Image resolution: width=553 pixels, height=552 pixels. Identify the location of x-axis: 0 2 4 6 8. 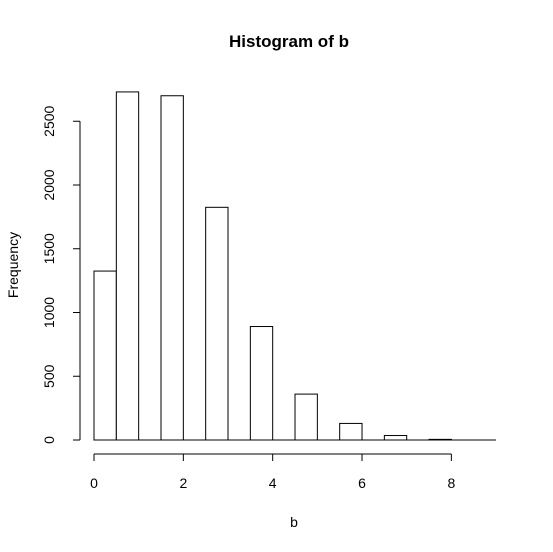
(272, 472).